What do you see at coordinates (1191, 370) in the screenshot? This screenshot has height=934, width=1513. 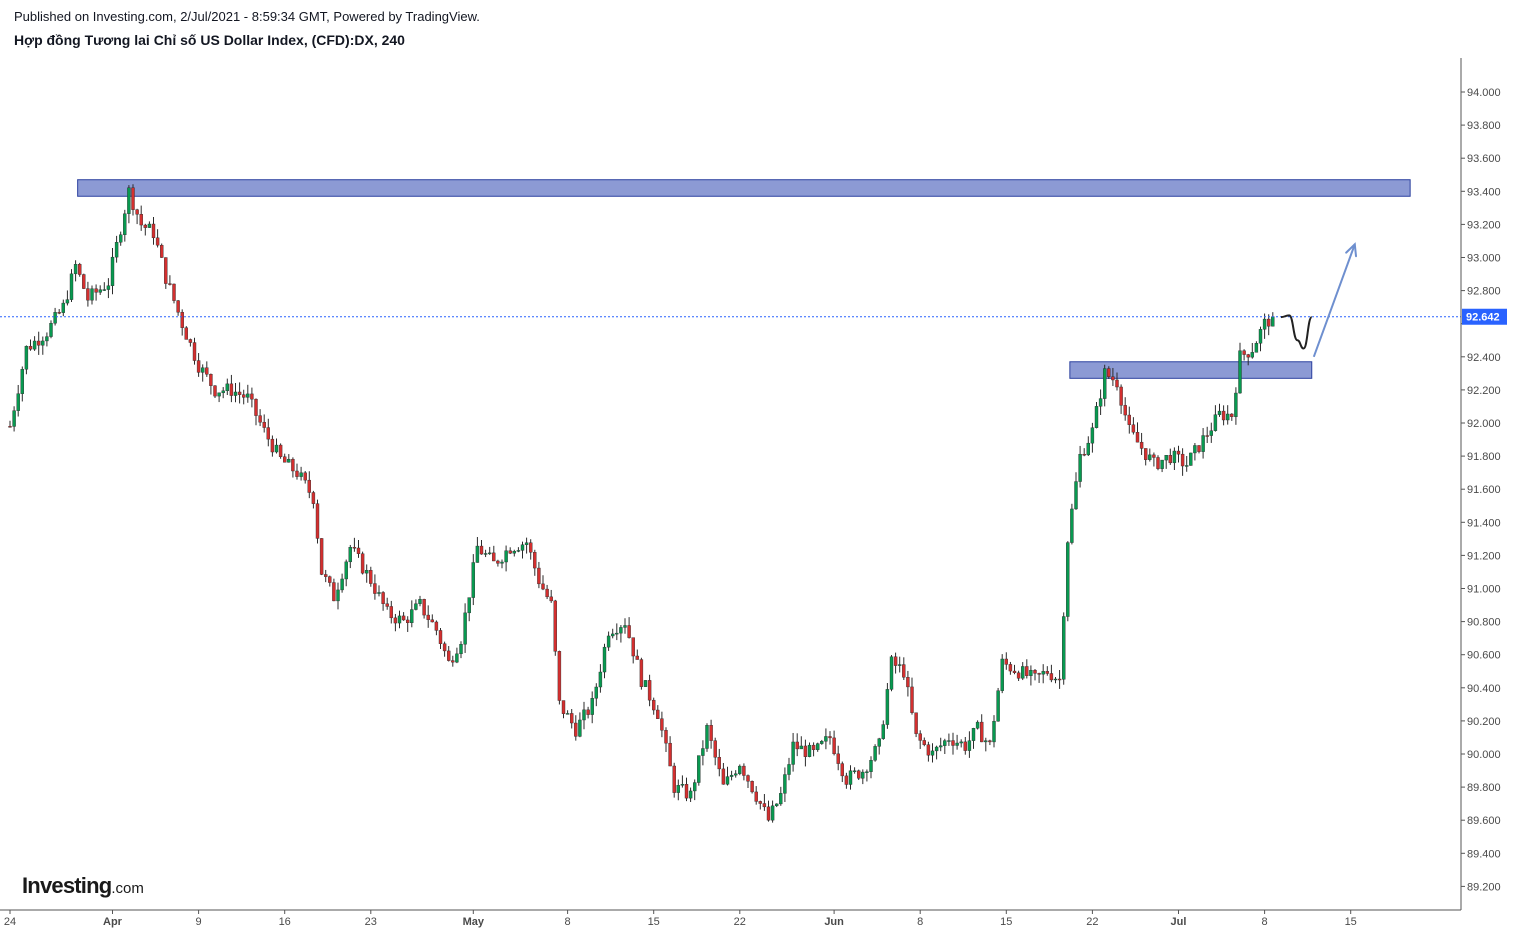 I see `support-zone` at bounding box center [1191, 370].